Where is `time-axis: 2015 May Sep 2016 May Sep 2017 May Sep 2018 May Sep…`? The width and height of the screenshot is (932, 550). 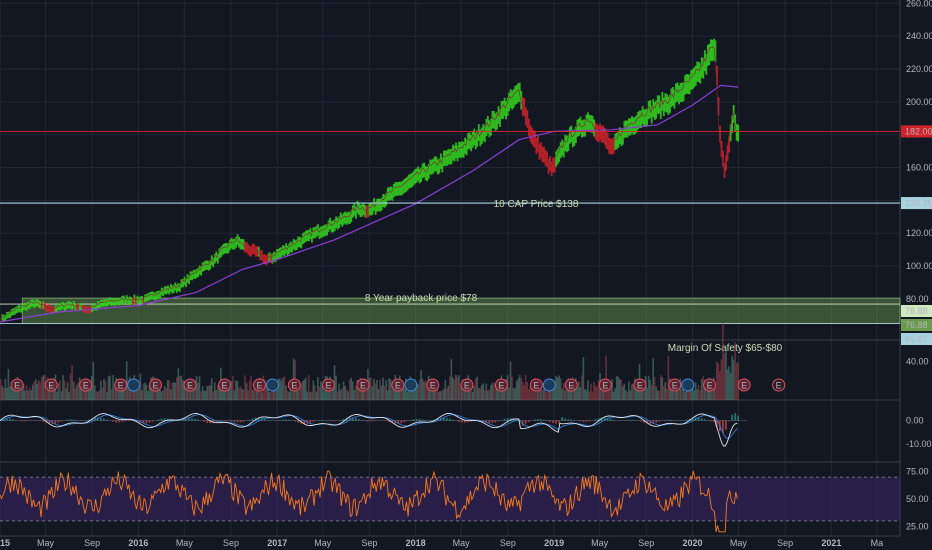 time-axis: 2015 May Sep 2016 May Sep 2017 May Sep 2018 May Sep… is located at coordinates (441, 543).